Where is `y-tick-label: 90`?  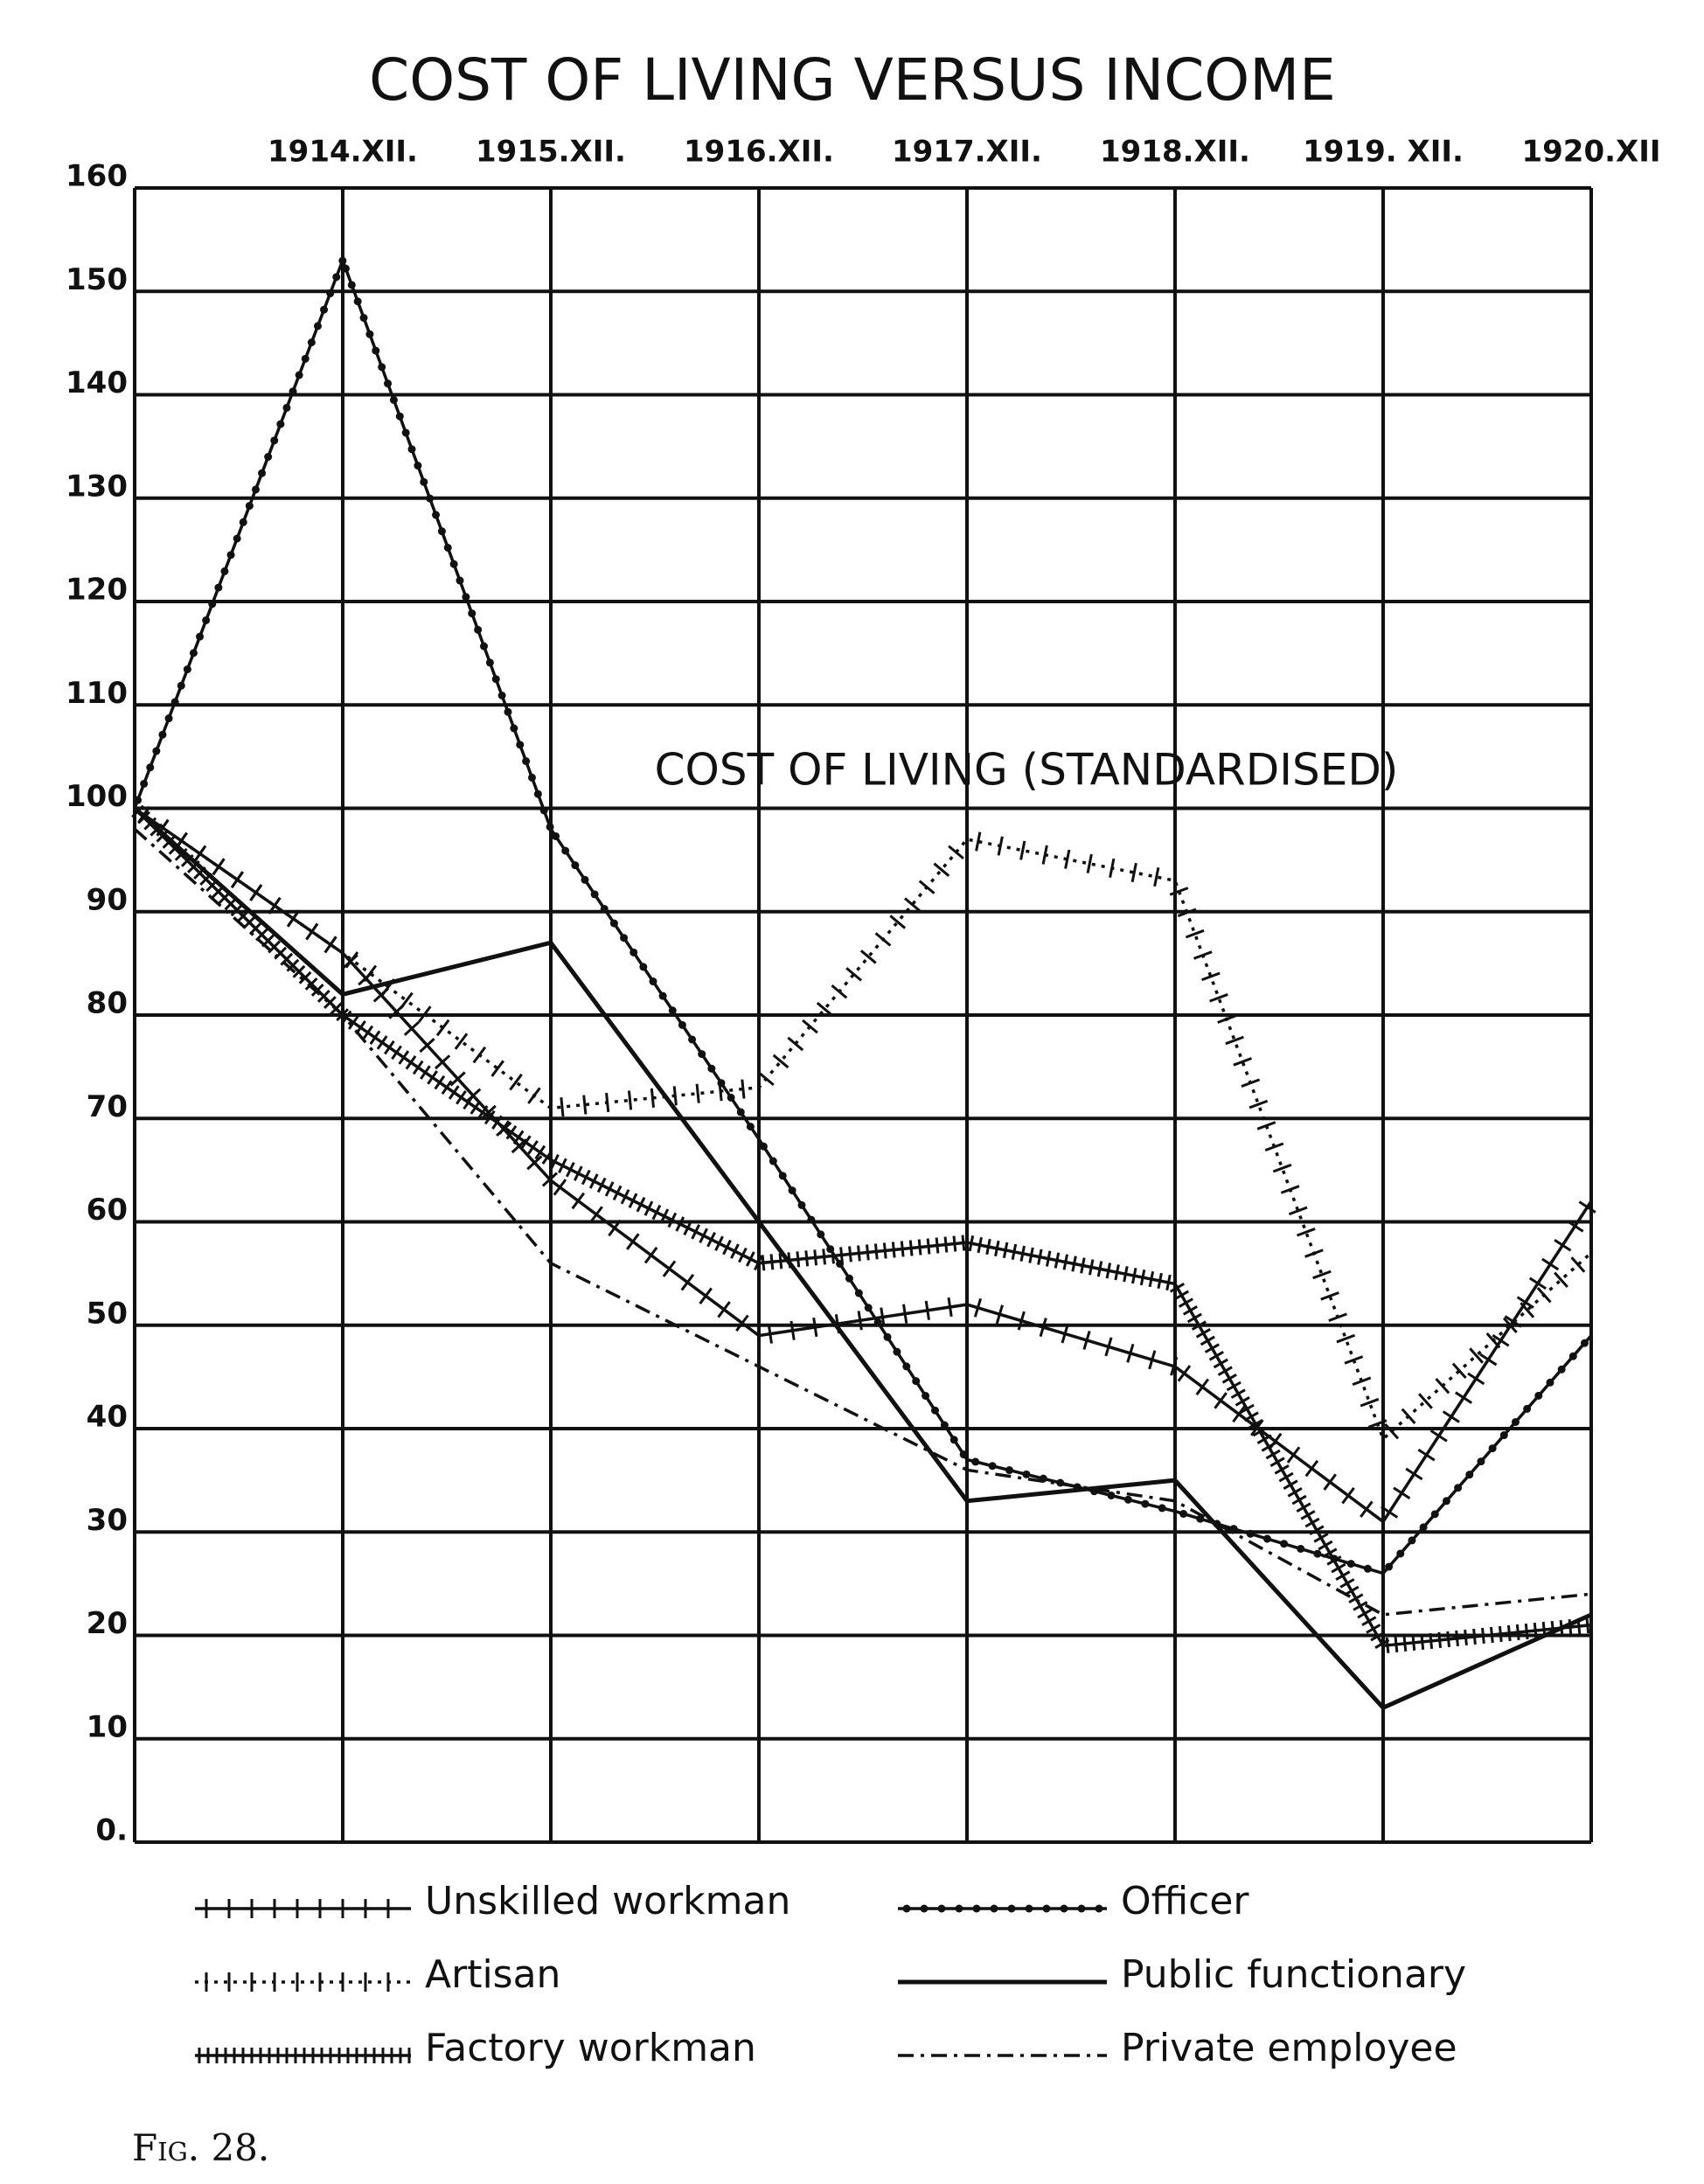 y-tick-label: 90 is located at coordinates (107, 899).